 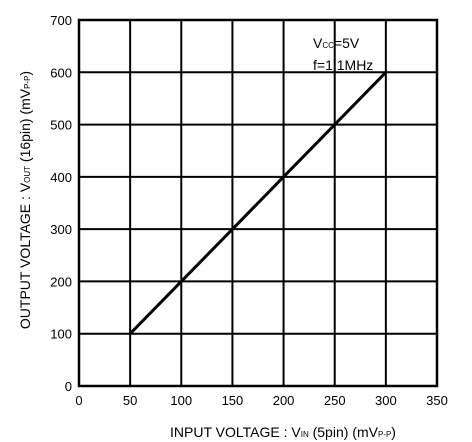 I want to click on x-tick-labels: 0 50 100 150 200 250 300 350, so click(x=261, y=400).